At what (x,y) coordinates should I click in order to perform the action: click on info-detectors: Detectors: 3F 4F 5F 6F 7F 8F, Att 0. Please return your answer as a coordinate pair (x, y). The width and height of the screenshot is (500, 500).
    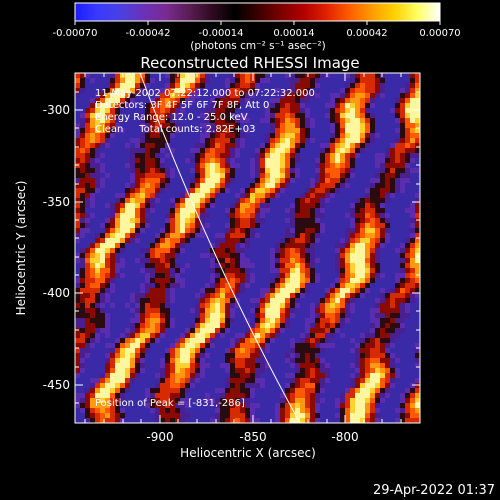
    Looking at the image, I should click on (182, 105).